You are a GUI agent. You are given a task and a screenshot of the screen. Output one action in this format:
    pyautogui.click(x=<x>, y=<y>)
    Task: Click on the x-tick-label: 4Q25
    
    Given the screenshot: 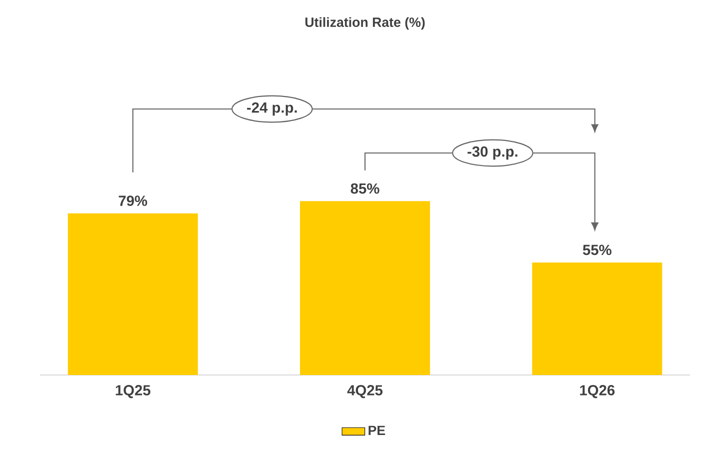 What is the action you would take?
    pyautogui.click(x=365, y=391)
    